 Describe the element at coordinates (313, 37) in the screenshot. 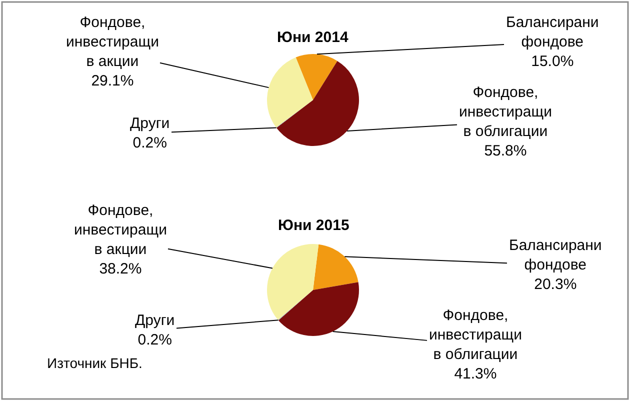

I see `text: Юни 2014` at that location.